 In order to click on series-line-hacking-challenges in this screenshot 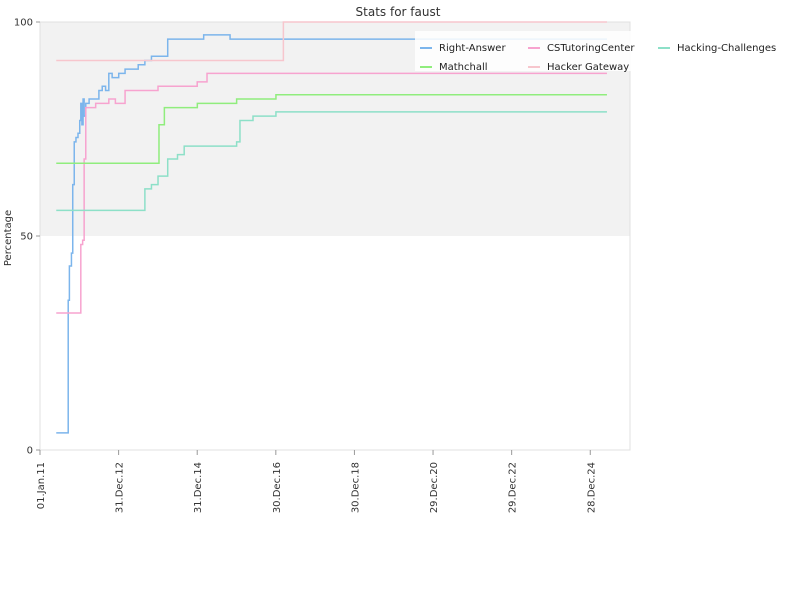, I will do `click(331, 161)`.